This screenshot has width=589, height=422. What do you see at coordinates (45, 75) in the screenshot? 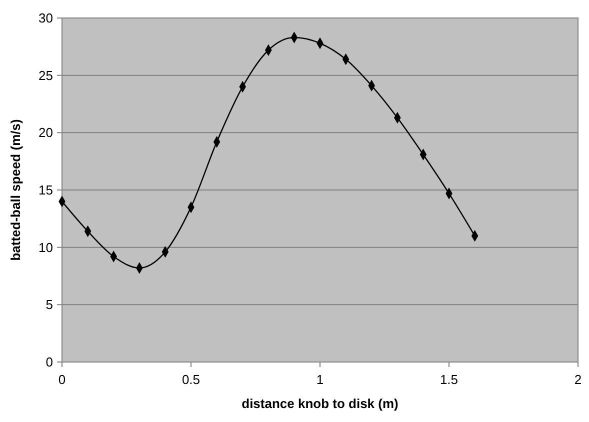
I see `y-tick-label: 25` at bounding box center [45, 75].